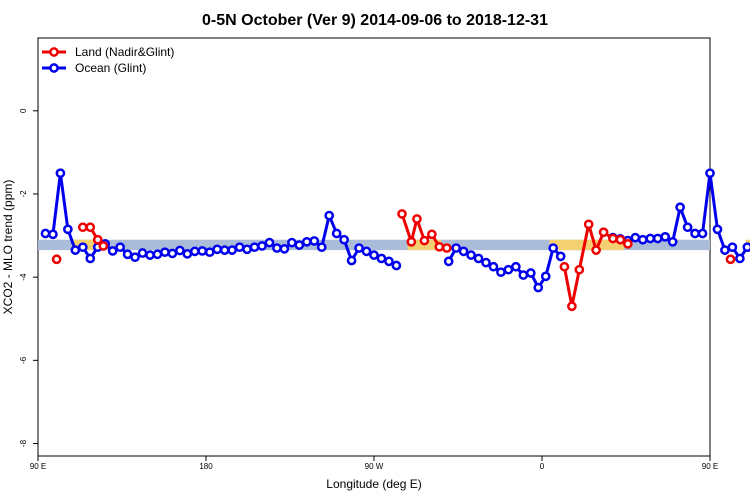  What do you see at coordinates (23, 110) in the screenshot?
I see `y-tick-label: 0` at bounding box center [23, 110].